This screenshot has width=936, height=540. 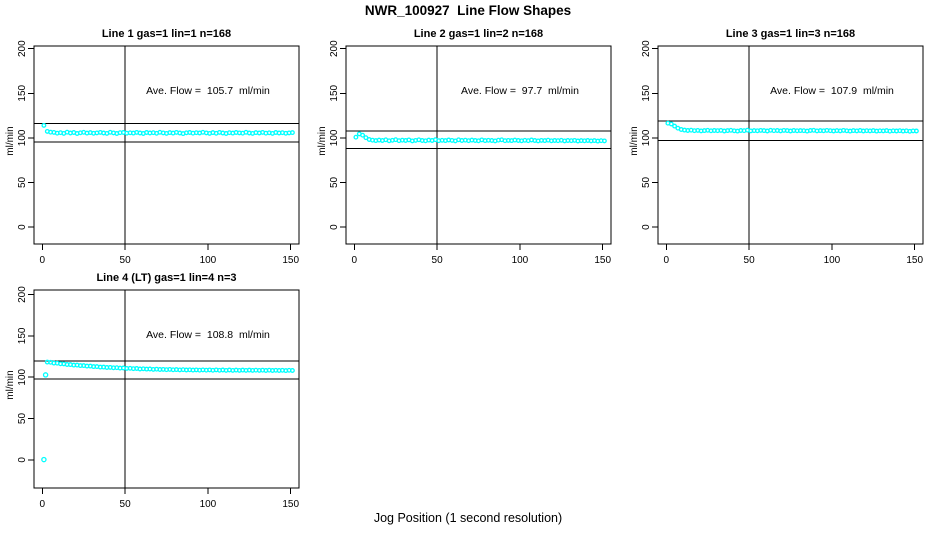 What do you see at coordinates (832, 91) in the screenshot?
I see `panel-3-annotation: Ave. Flow = 107.9 ml/min` at bounding box center [832, 91].